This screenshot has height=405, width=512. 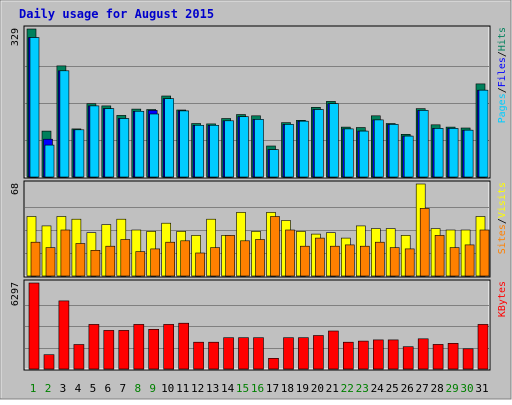 What do you see at coordinates (63, 388) in the screenshot?
I see `x-tick-label-day-3: 3` at bounding box center [63, 388].